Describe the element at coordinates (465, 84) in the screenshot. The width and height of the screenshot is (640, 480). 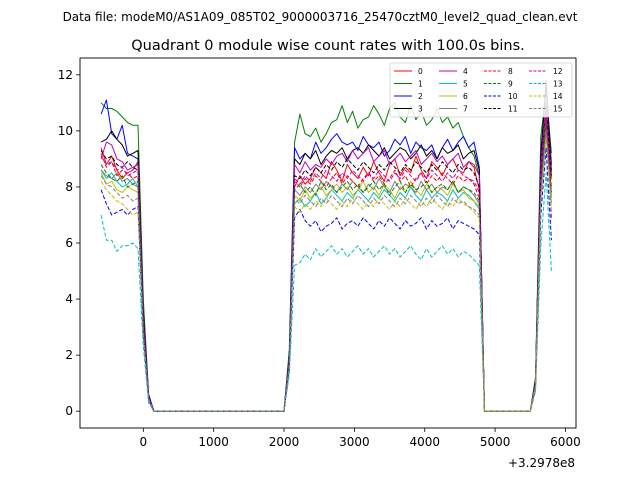
I see `legend-label-5: 5` at that location.